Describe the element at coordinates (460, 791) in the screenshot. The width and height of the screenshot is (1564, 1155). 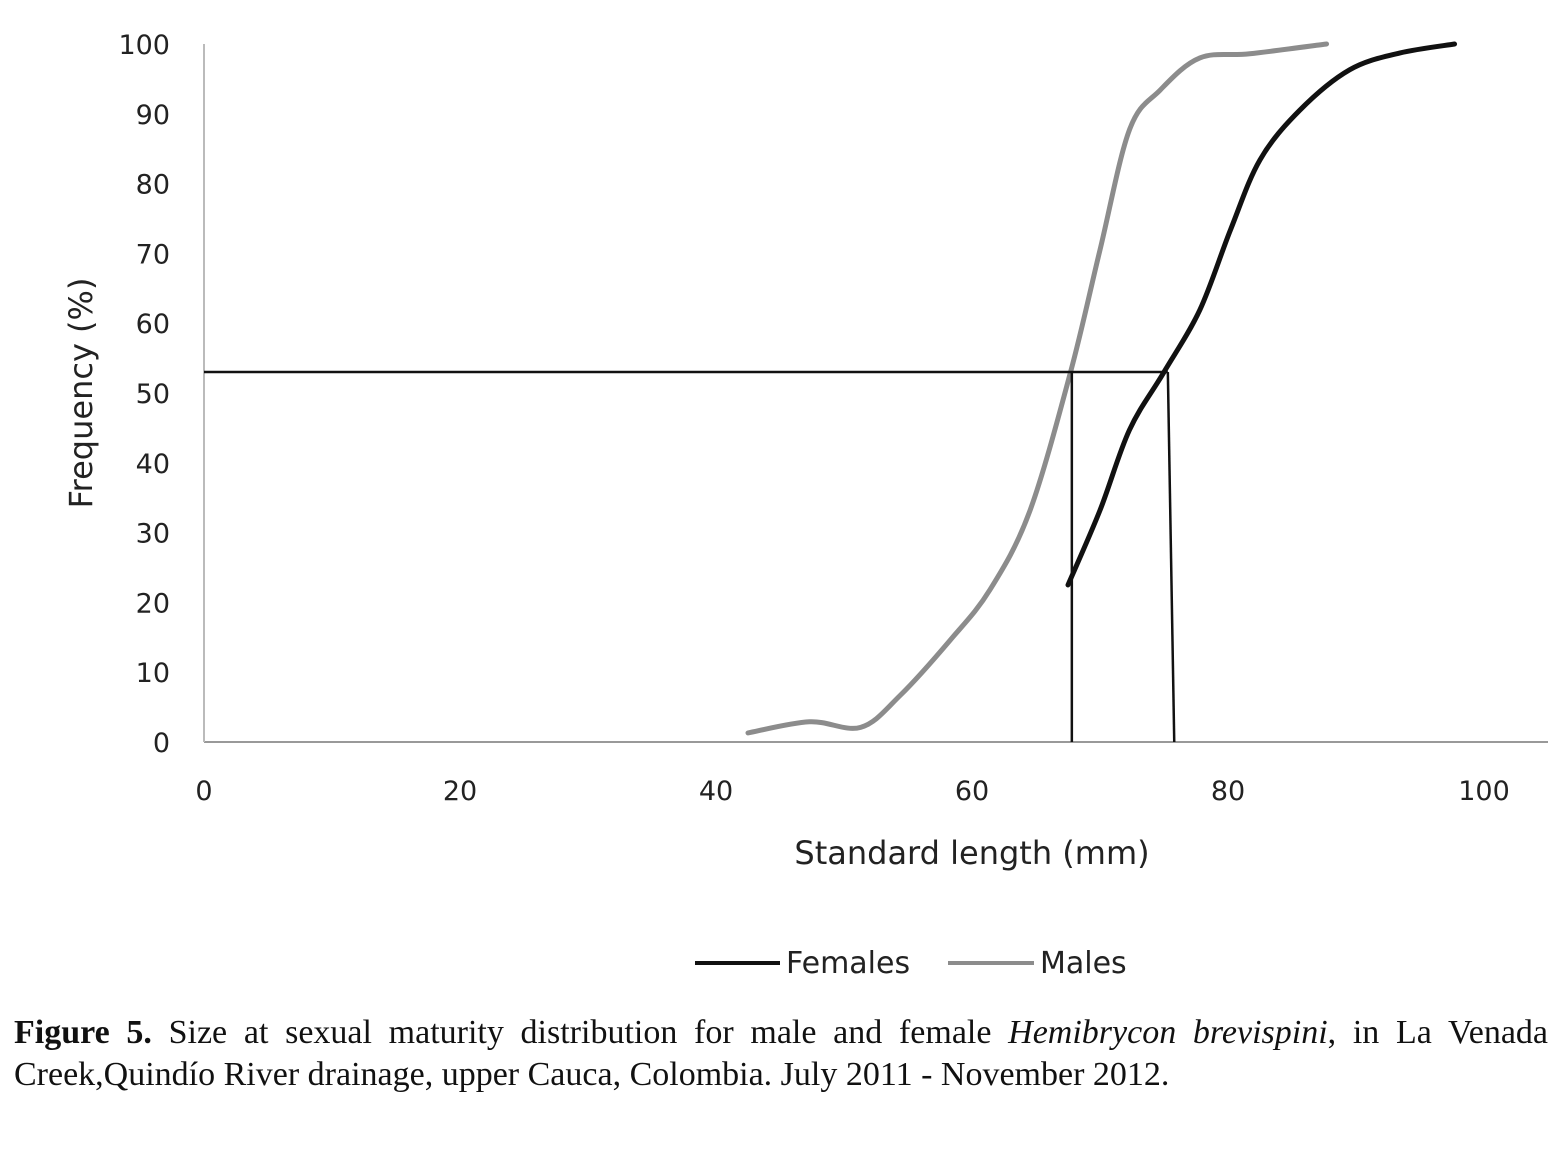
I see `x-tick-label: 20` at that location.